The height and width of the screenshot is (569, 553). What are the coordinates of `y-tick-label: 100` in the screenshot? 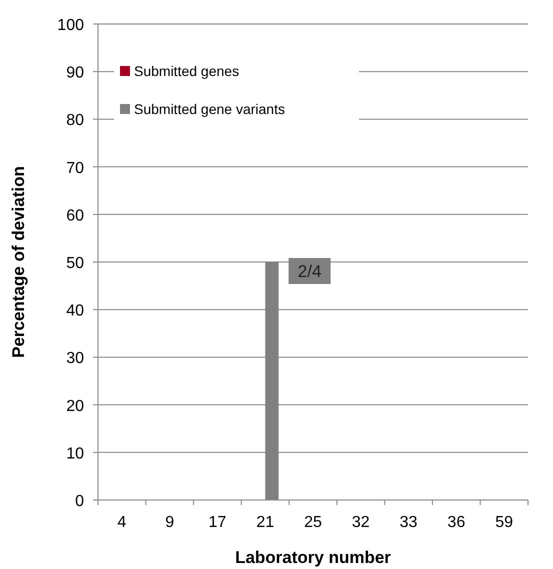 It's located at (70, 25).